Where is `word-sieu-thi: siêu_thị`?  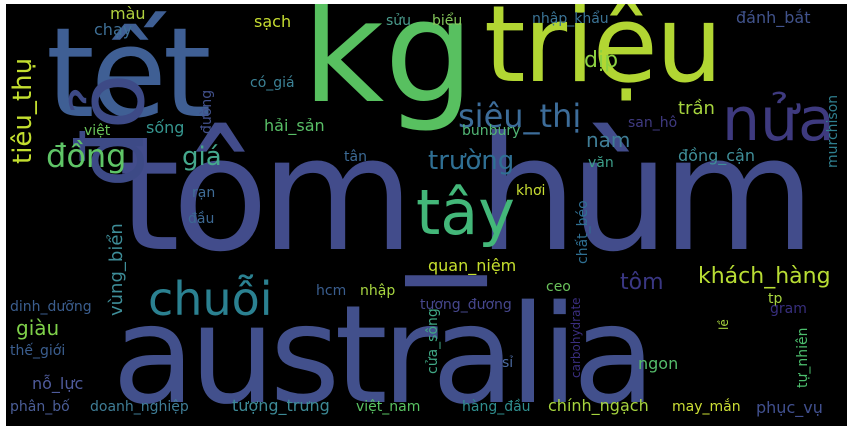 word-sieu-thi: siêu_thị is located at coordinates (520, 116).